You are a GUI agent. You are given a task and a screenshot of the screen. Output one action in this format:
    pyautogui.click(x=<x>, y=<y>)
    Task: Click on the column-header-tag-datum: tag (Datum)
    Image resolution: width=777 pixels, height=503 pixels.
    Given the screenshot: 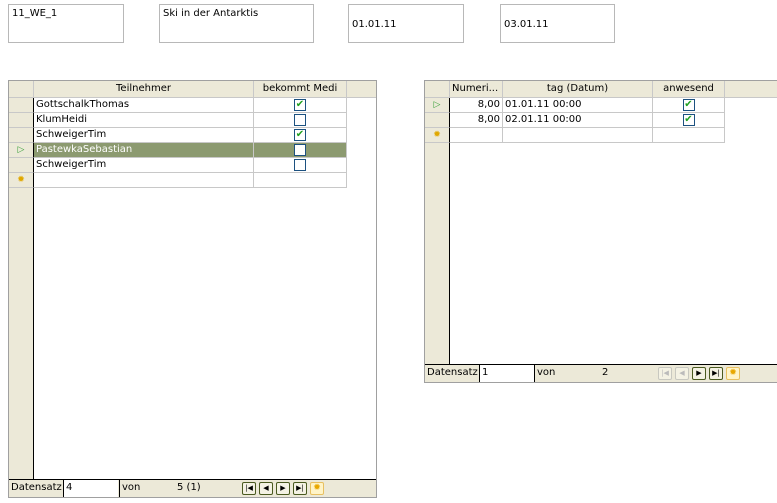 What is the action you would take?
    pyautogui.click(x=578, y=89)
    